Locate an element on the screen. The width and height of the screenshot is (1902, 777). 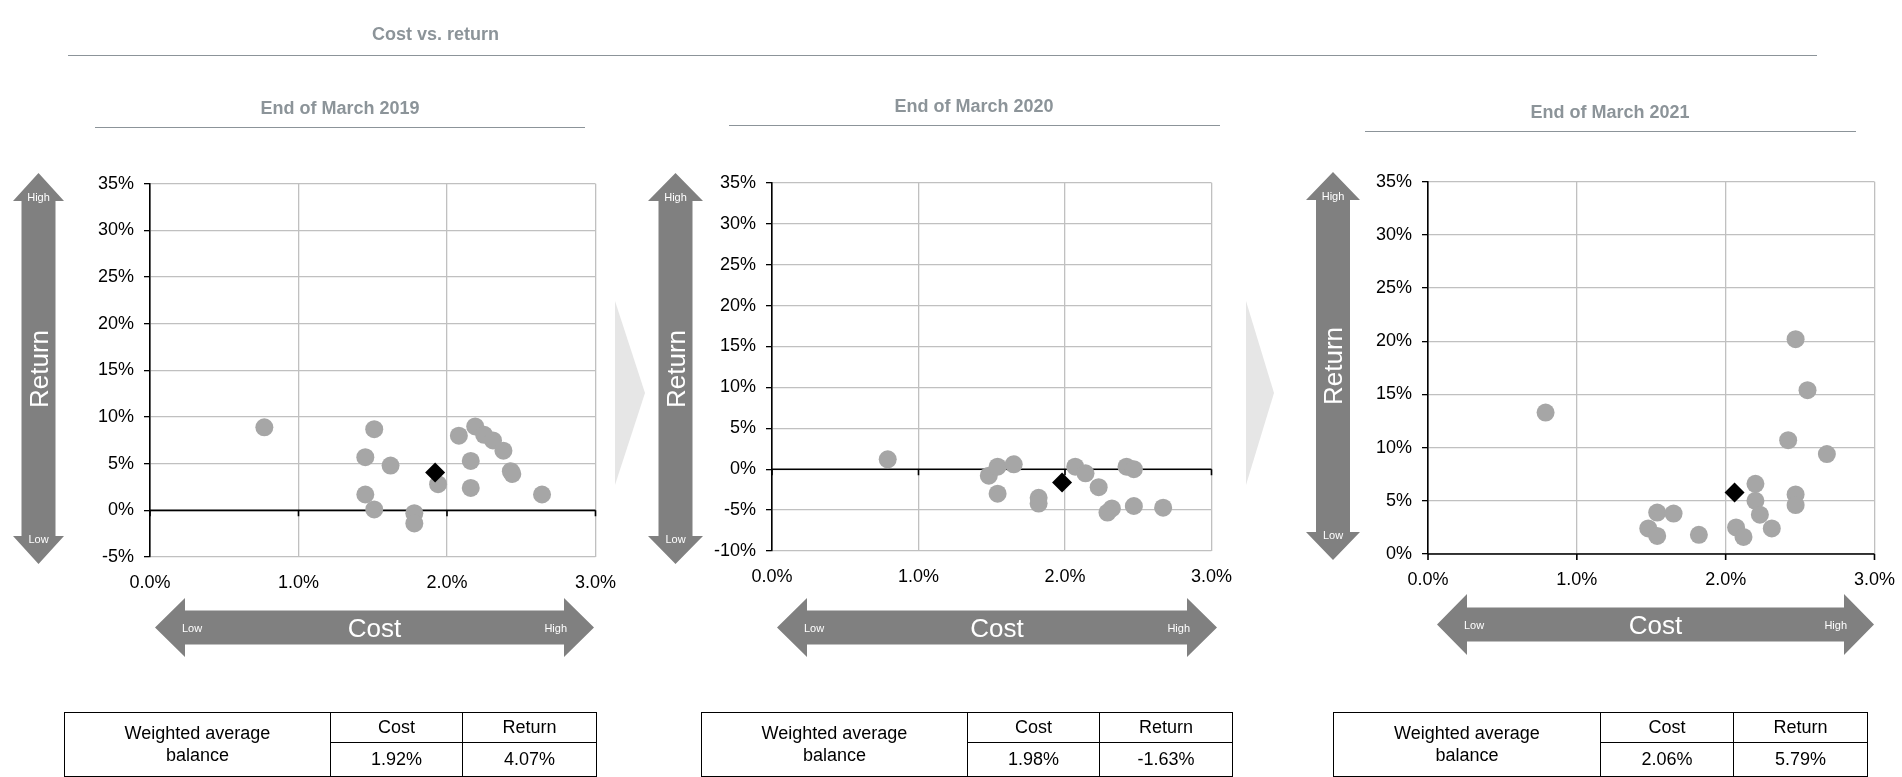
text: 1.92% is located at coordinates (396, 759).